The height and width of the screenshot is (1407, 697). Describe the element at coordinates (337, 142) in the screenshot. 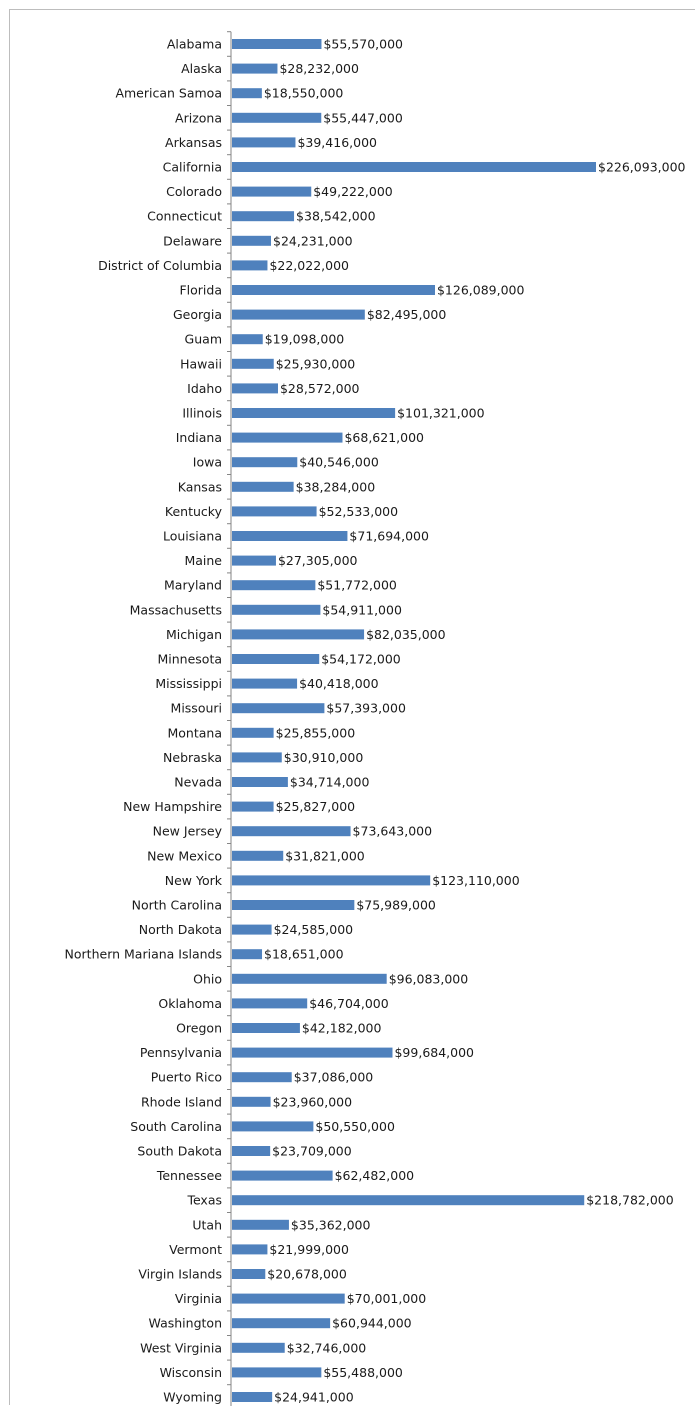

I see `data-label: $39,416,000` at that location.